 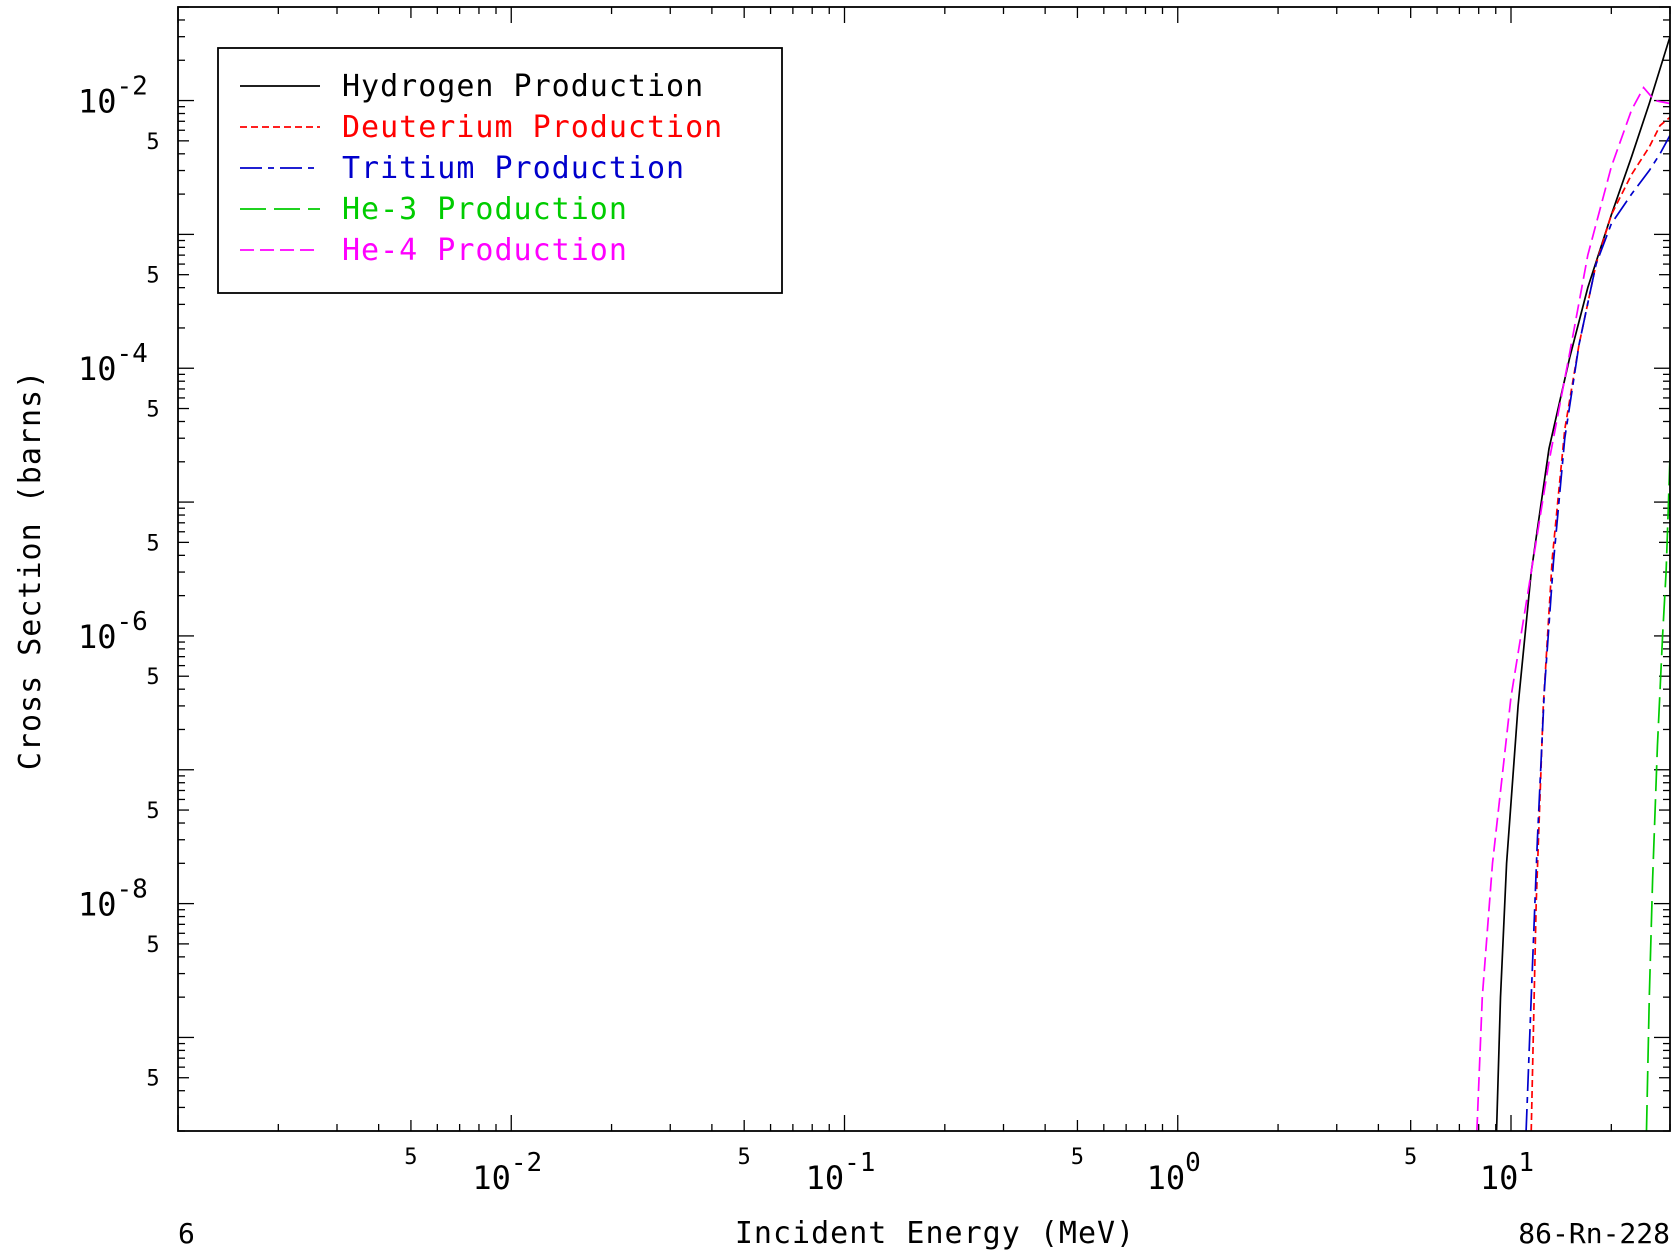 I want to click on series-line-tritium-production, so click(x=1597, y=632).